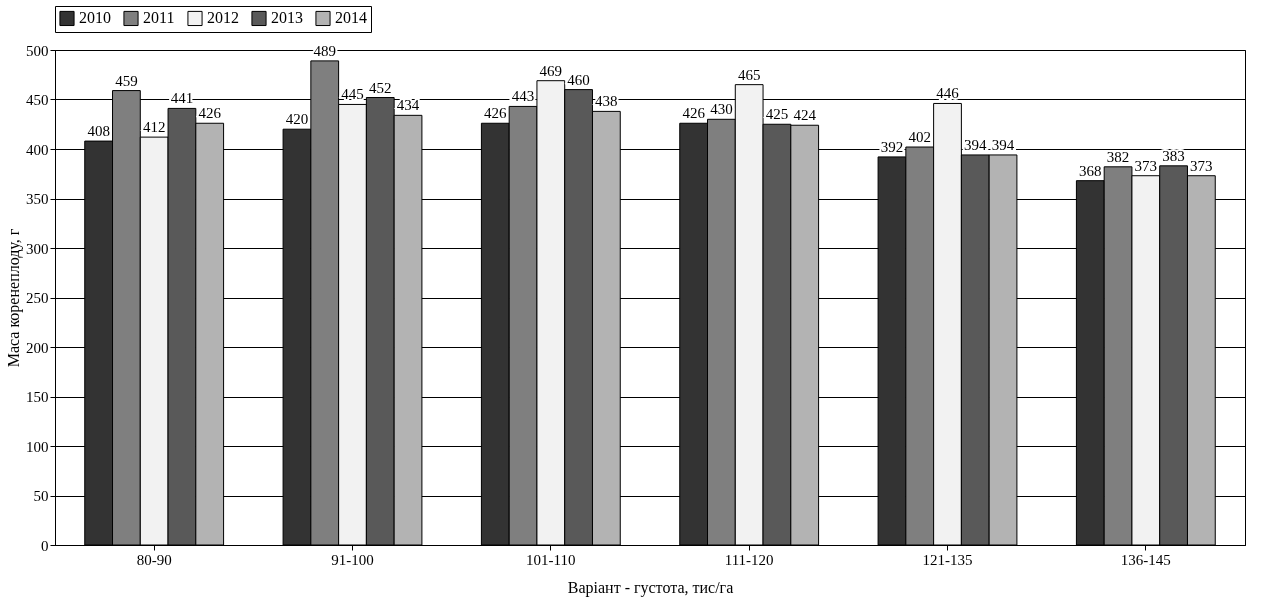 The width and height of the screenshot is (1261, 612). Describe the element at coordinates (551, 70) in the screenshot. I see `data-label: 469` at that location.